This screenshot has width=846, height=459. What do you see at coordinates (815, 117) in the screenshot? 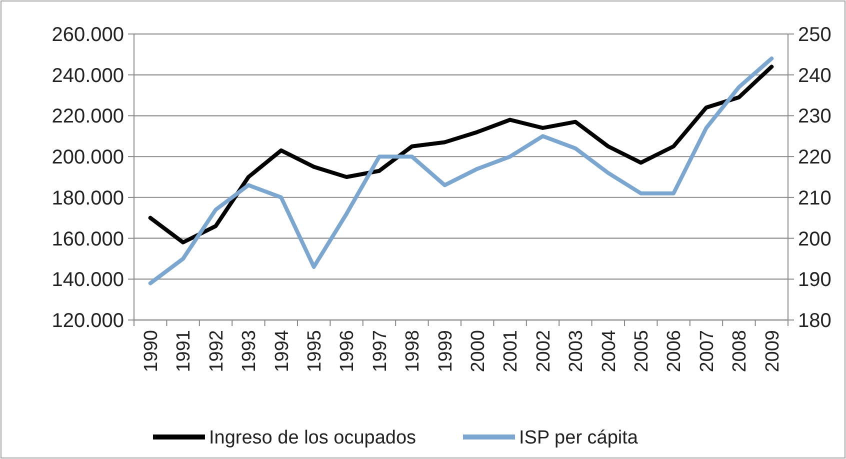
I see `y2-tick-label: 230` at bounding box center [815, 117].